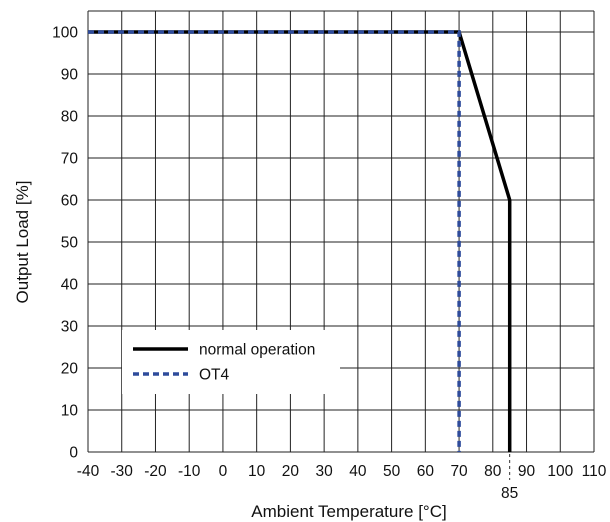 This screenshot has height=522, width=610. Describe the element at coordinates (509, 493) in the screenshot. I see `x-tick-label-85: 85` at that location.